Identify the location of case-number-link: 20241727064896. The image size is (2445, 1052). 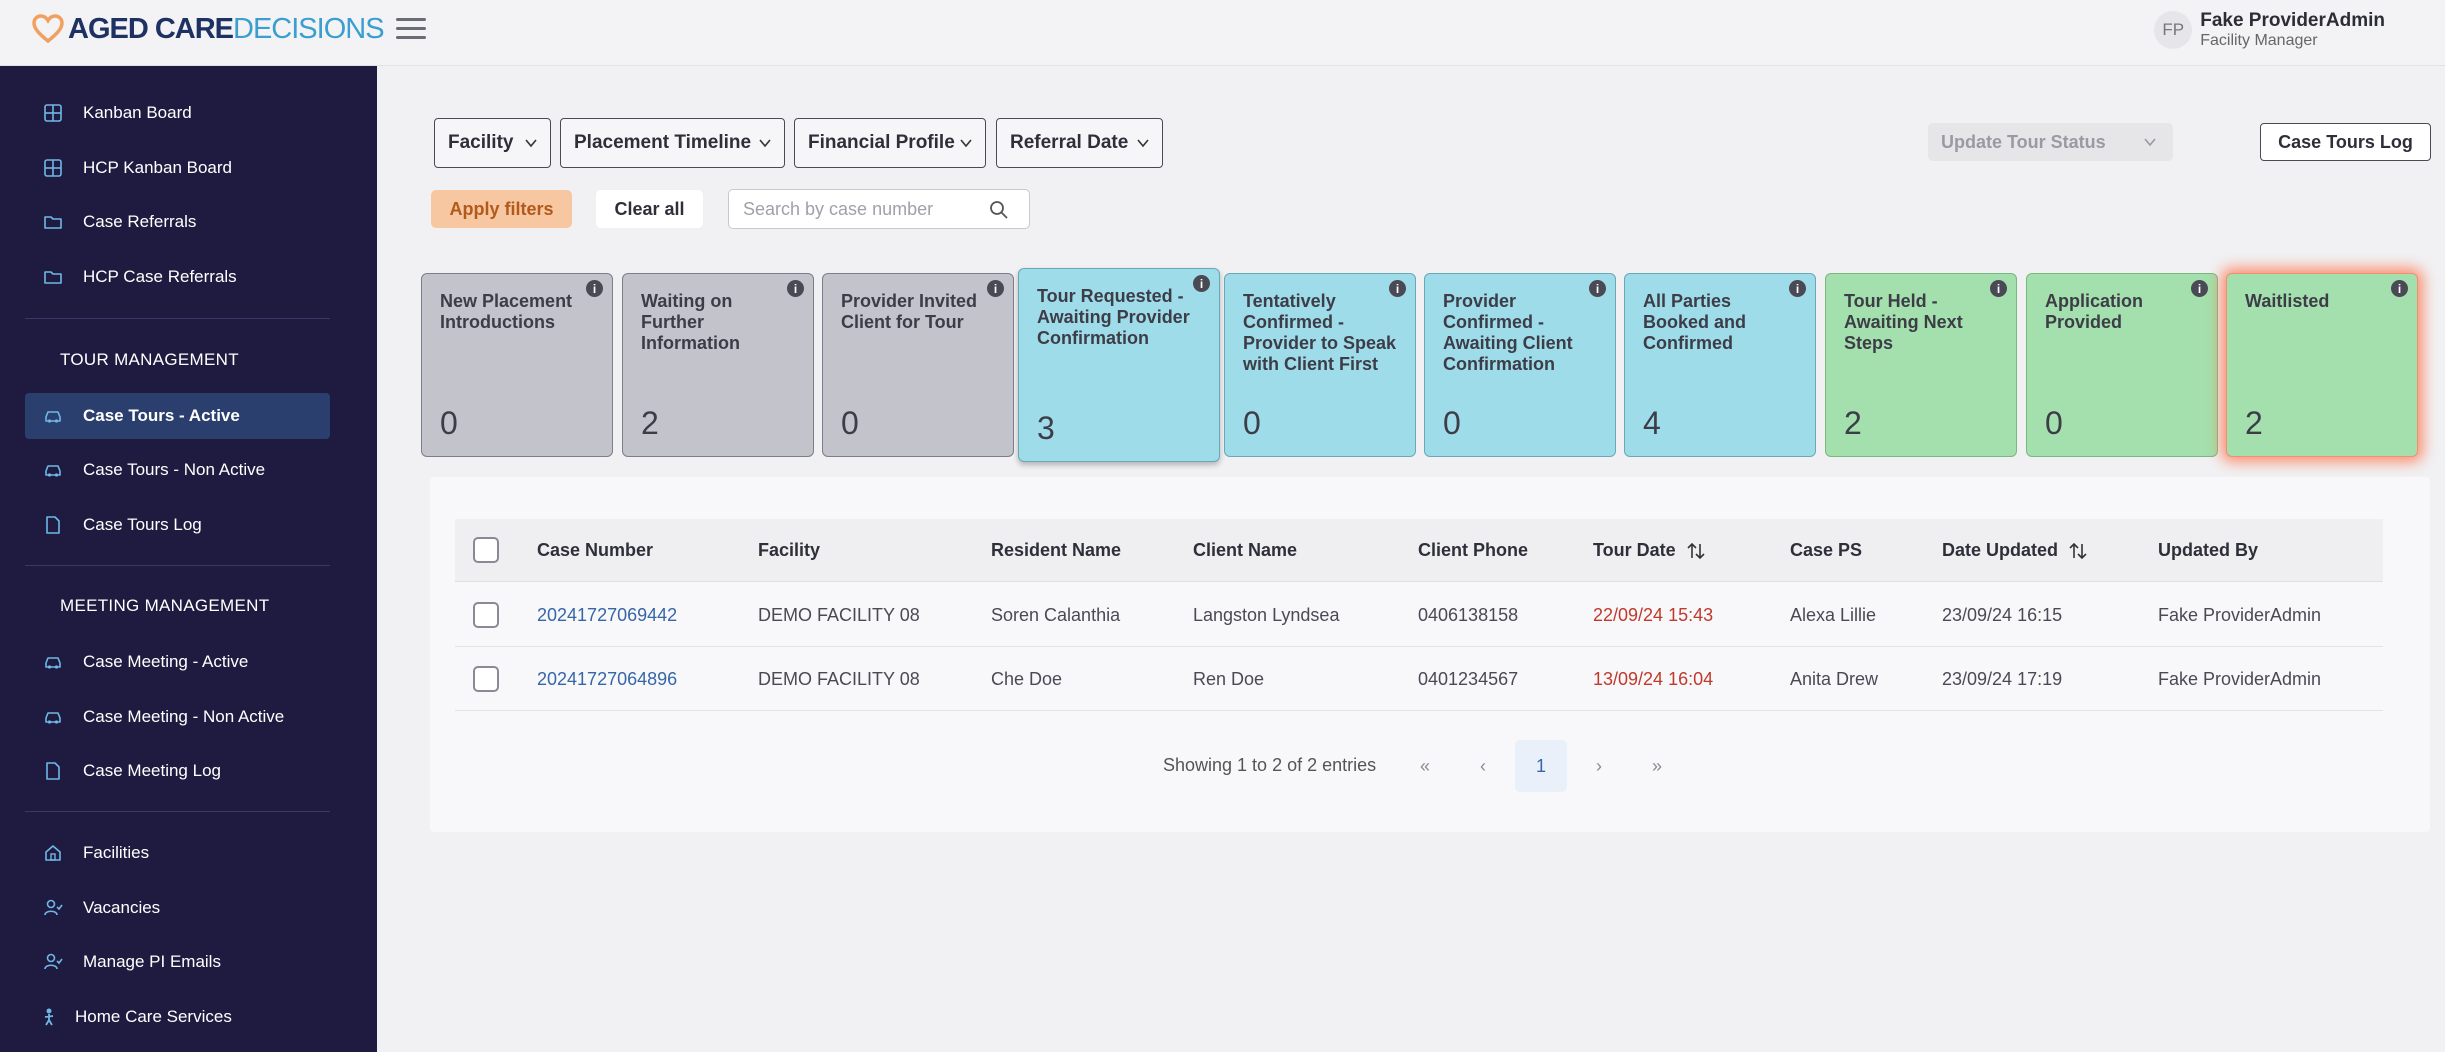
(607, 678).